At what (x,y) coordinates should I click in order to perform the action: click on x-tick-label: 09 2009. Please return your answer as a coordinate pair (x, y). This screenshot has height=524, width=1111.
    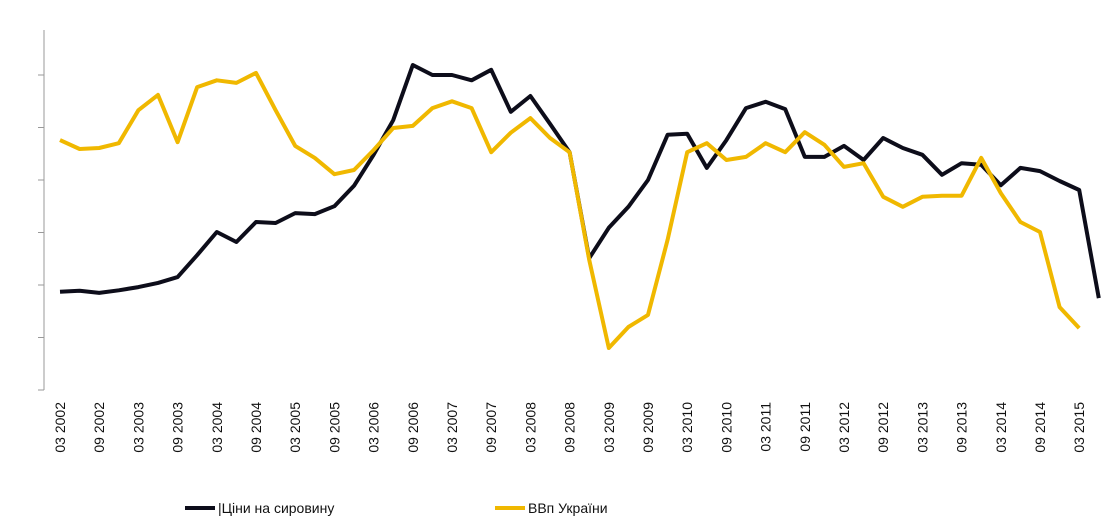
    Looking at the image, I should click on (648, 427).